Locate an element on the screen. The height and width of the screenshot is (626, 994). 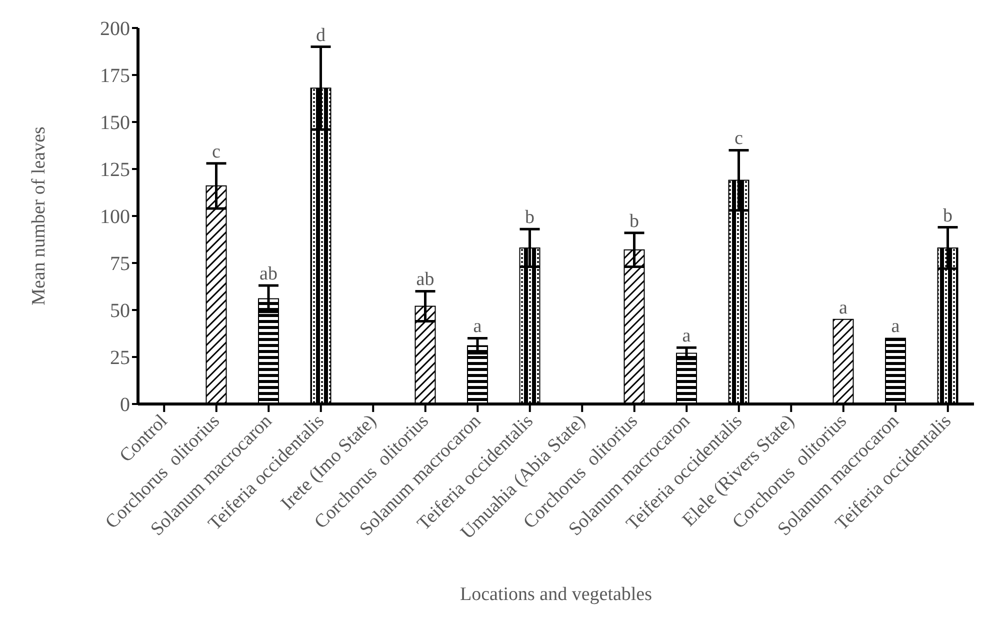
y-tick-label: 175 is located at coordinates (115, 76).